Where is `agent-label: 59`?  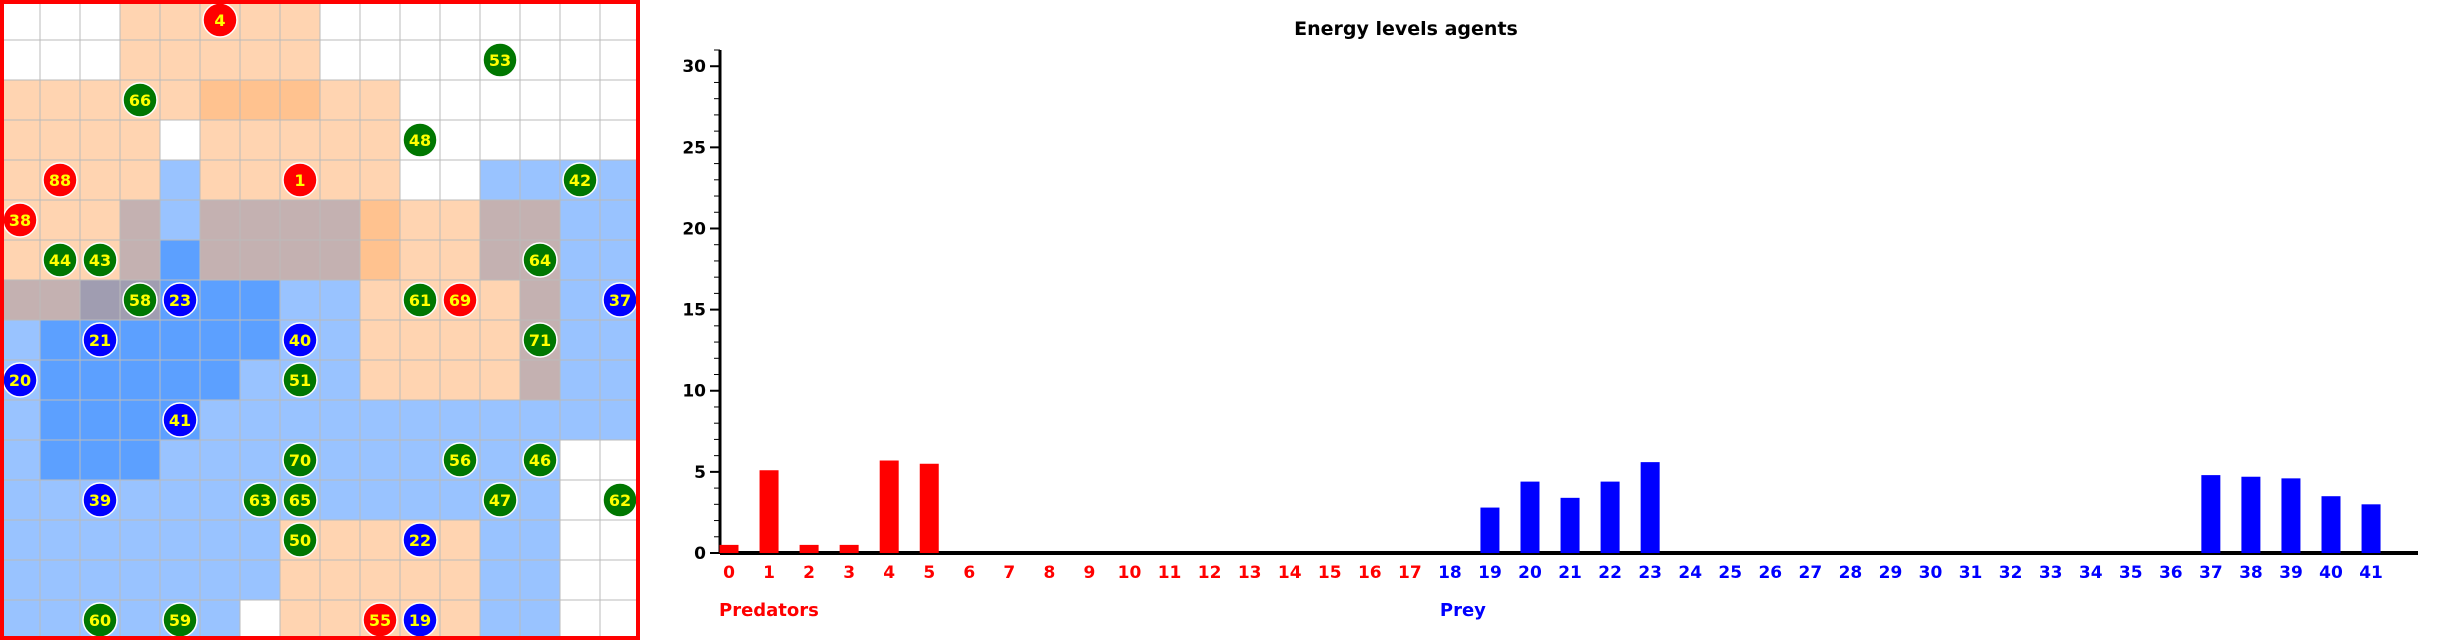
agent-label: 59 is located at coordinates (180, 620).